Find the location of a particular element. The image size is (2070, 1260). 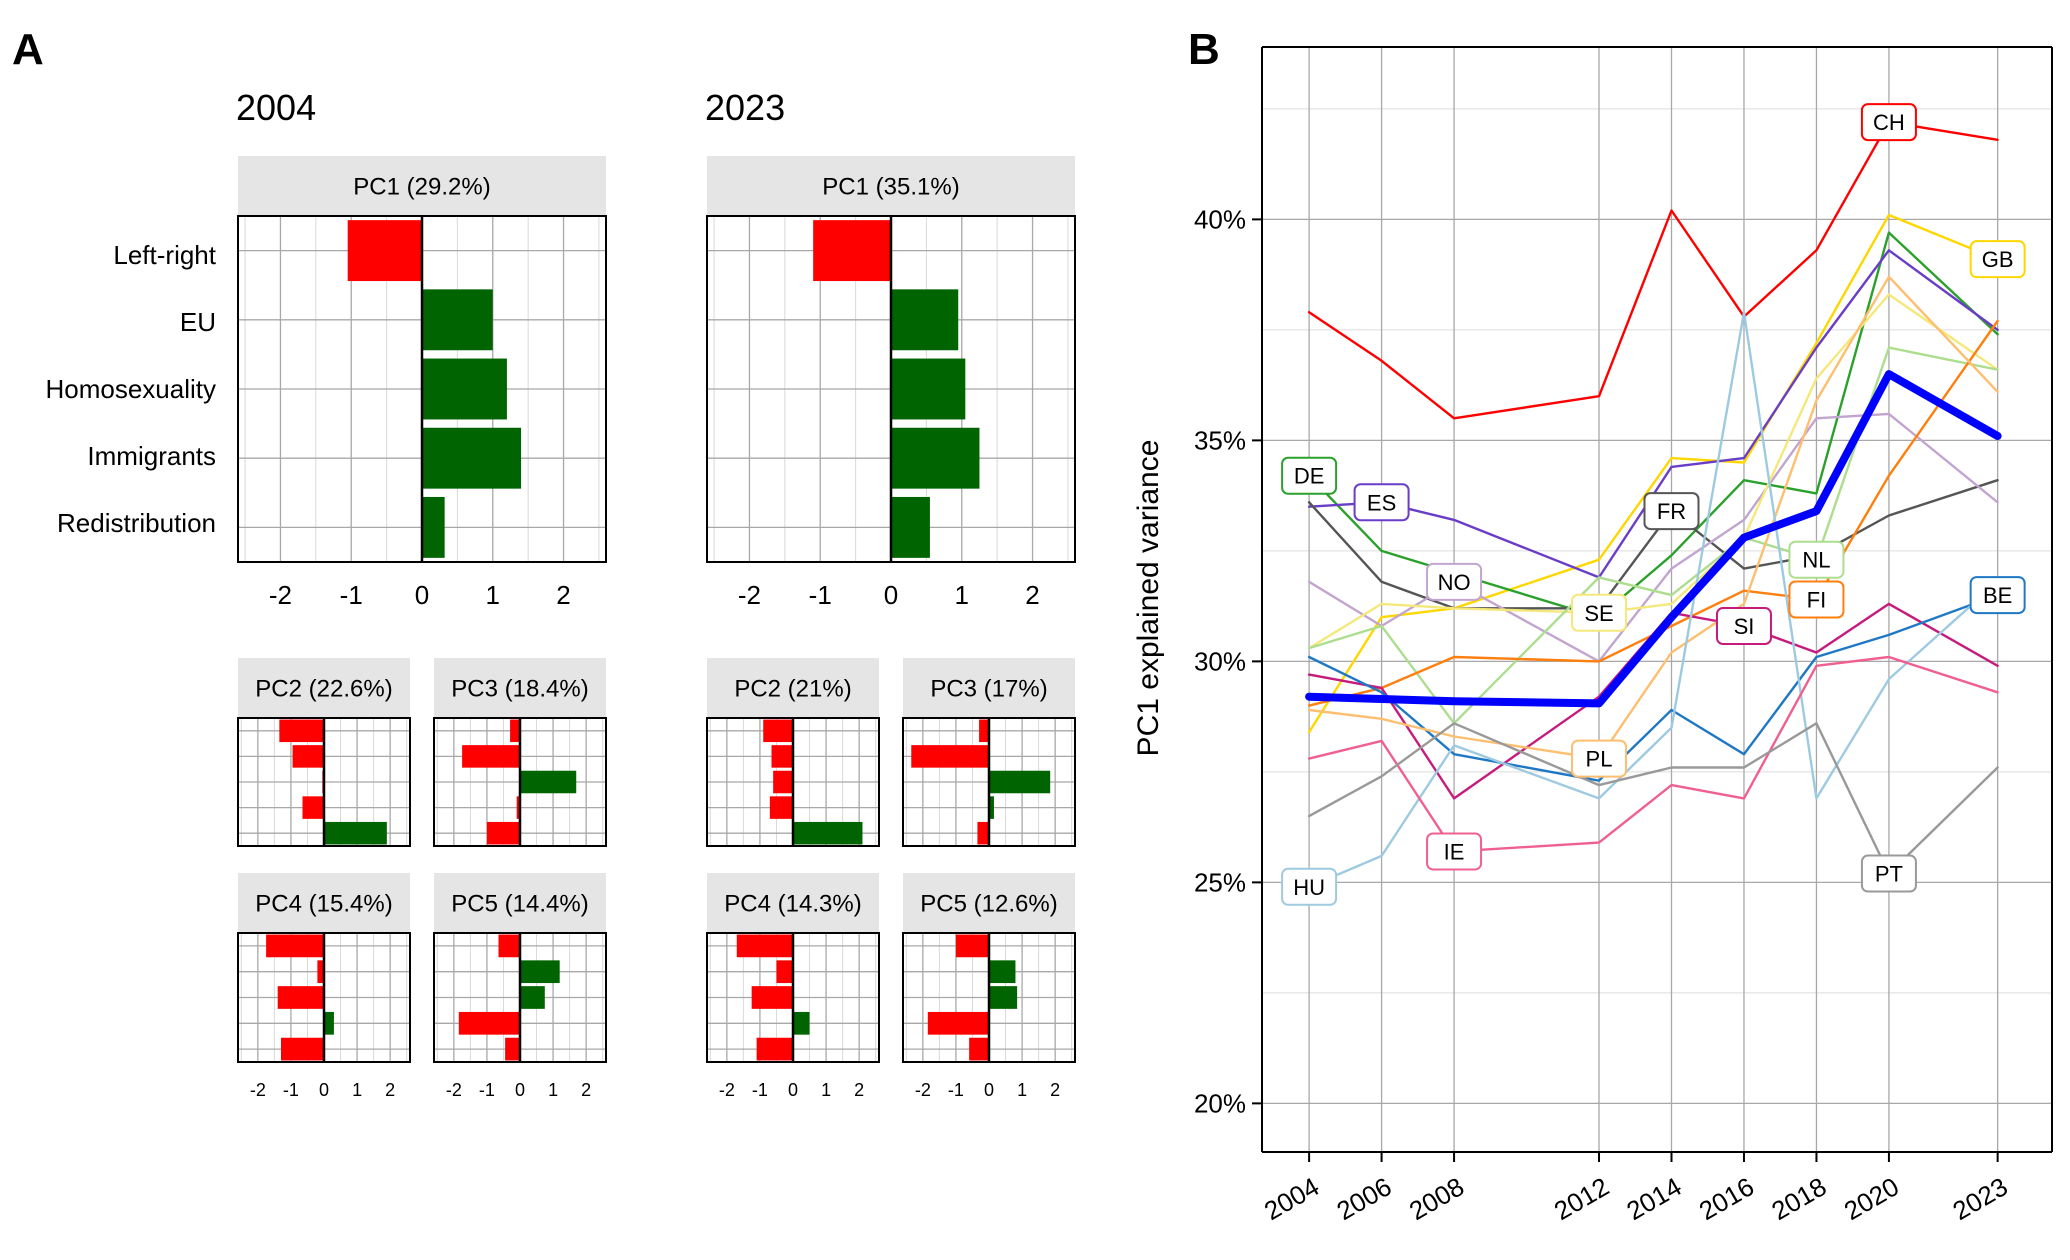

loading-facet-pc1-35-1: PC1 (35.1%) -2 -1 0 1 2 is located at coordinates (891, 383).